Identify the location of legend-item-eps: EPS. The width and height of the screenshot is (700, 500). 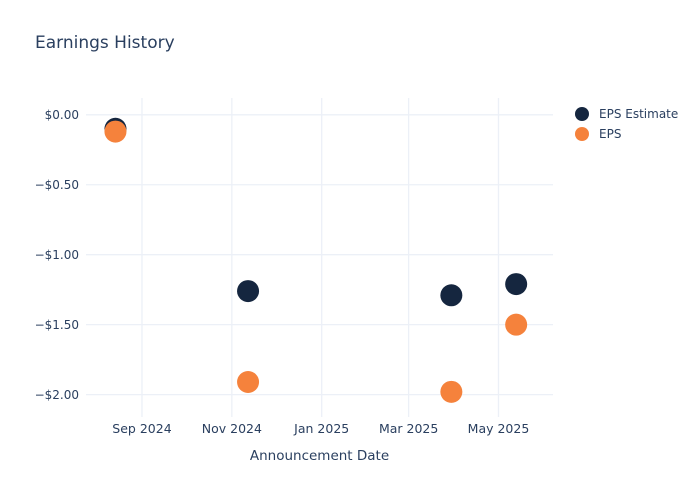
(626, 134).